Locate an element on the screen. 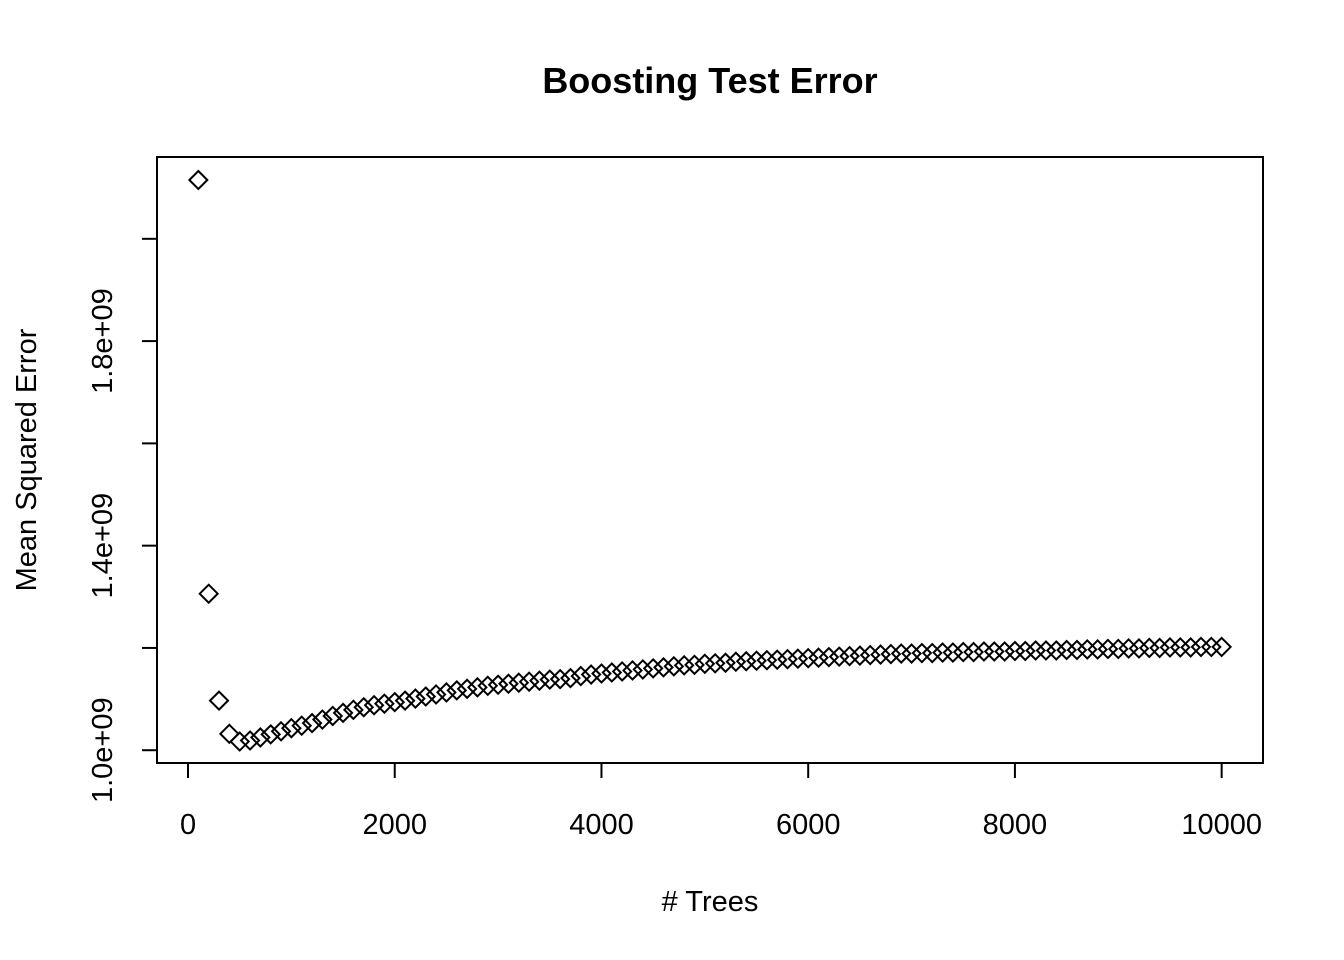 This screenshot has height=960, width=1344. y-tick-label: 1.8e+09 is located at coordinates (103, 341).